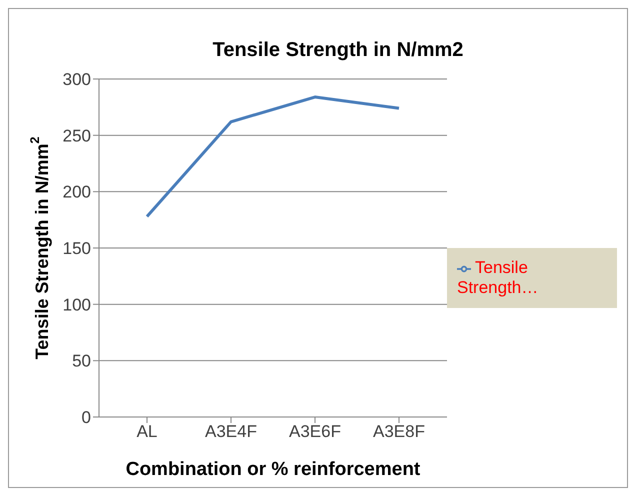 This screenshot has height=495, width=634. What do you see at coordinates (76, 80) in the screenshot?
I see `y-tick-label: 300` at bounding box center [76, 80].